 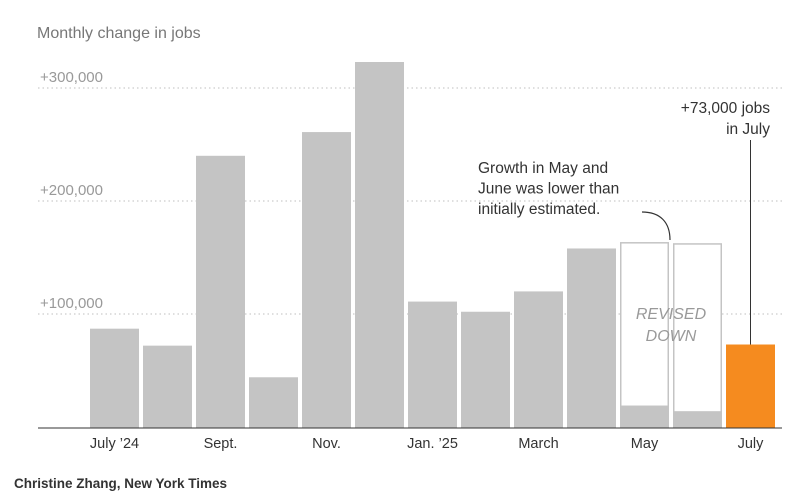 I want to click on revision-note-text: June was lower than, so click(x=548, y=189).